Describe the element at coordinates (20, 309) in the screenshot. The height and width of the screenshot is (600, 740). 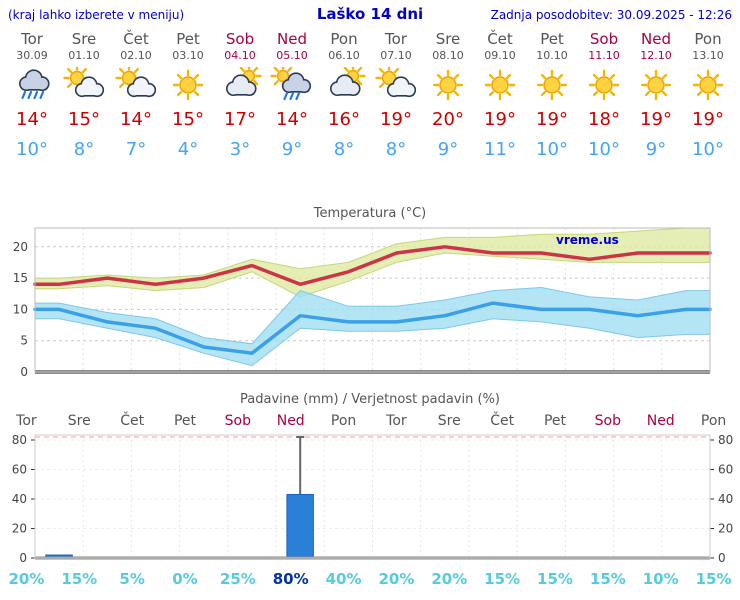
I see `svg-text: 10` at that location.